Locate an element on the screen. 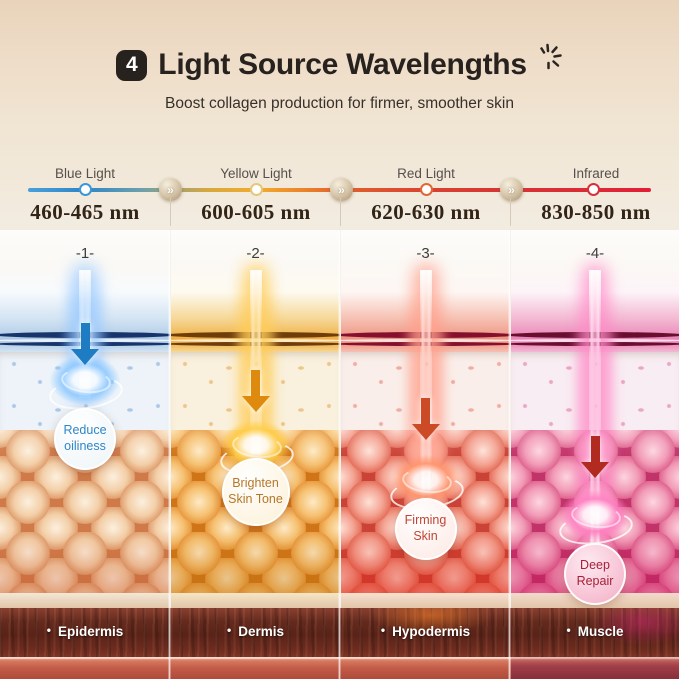 Image resolution: width=679 pixels, height=679 pixels. benefit-badge: Firming Skin is located at coordinates (425, 529).